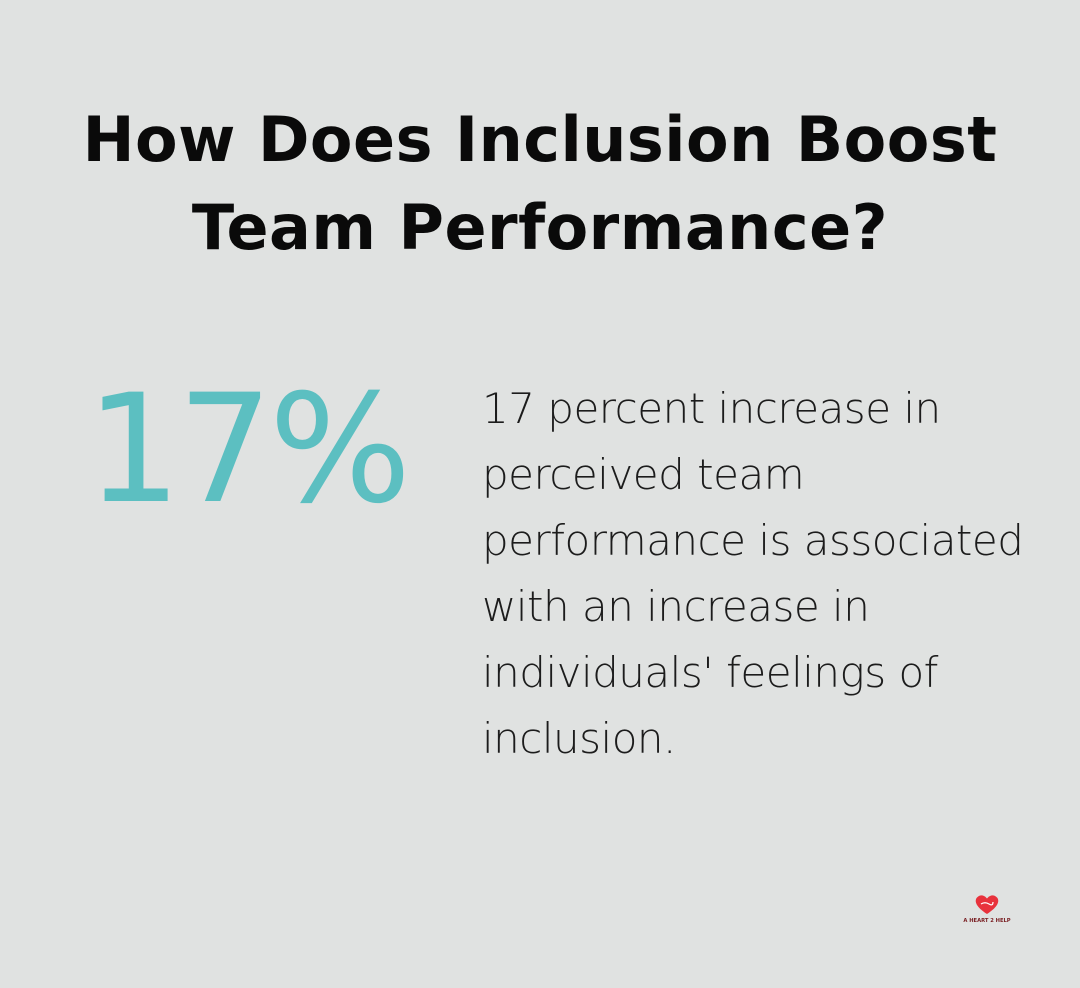  I want to click on brand-logo: A HEART 2 HELP, so click(987, 909).